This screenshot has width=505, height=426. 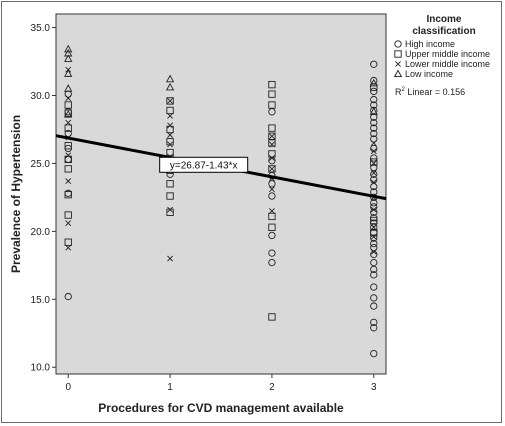 I want to click on legend-title-line: classification, so click(x=443, y=31).